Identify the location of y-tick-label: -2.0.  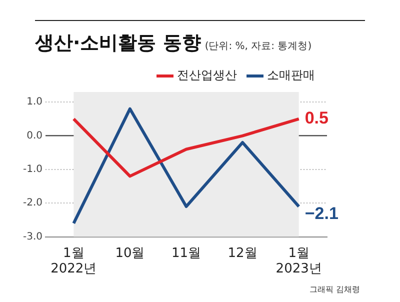
(32, 203).